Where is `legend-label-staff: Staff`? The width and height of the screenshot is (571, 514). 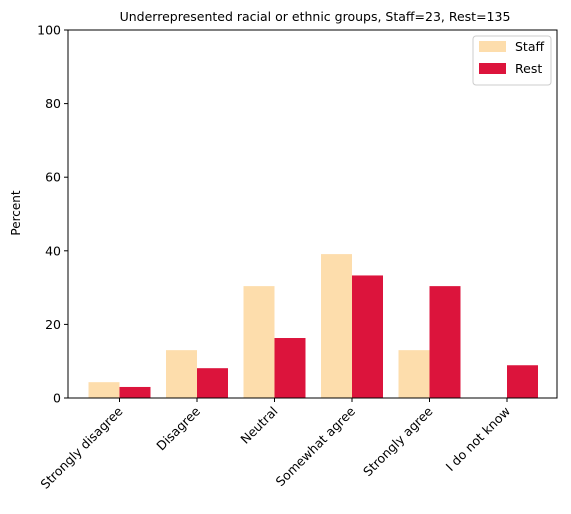 legend-label-staff: Staff is located at coordinates (529, 46).